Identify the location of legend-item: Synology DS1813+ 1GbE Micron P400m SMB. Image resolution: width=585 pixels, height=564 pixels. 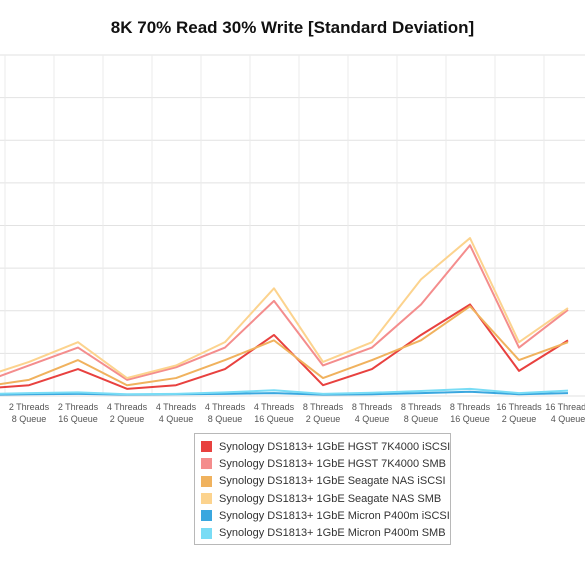
(325, 532).